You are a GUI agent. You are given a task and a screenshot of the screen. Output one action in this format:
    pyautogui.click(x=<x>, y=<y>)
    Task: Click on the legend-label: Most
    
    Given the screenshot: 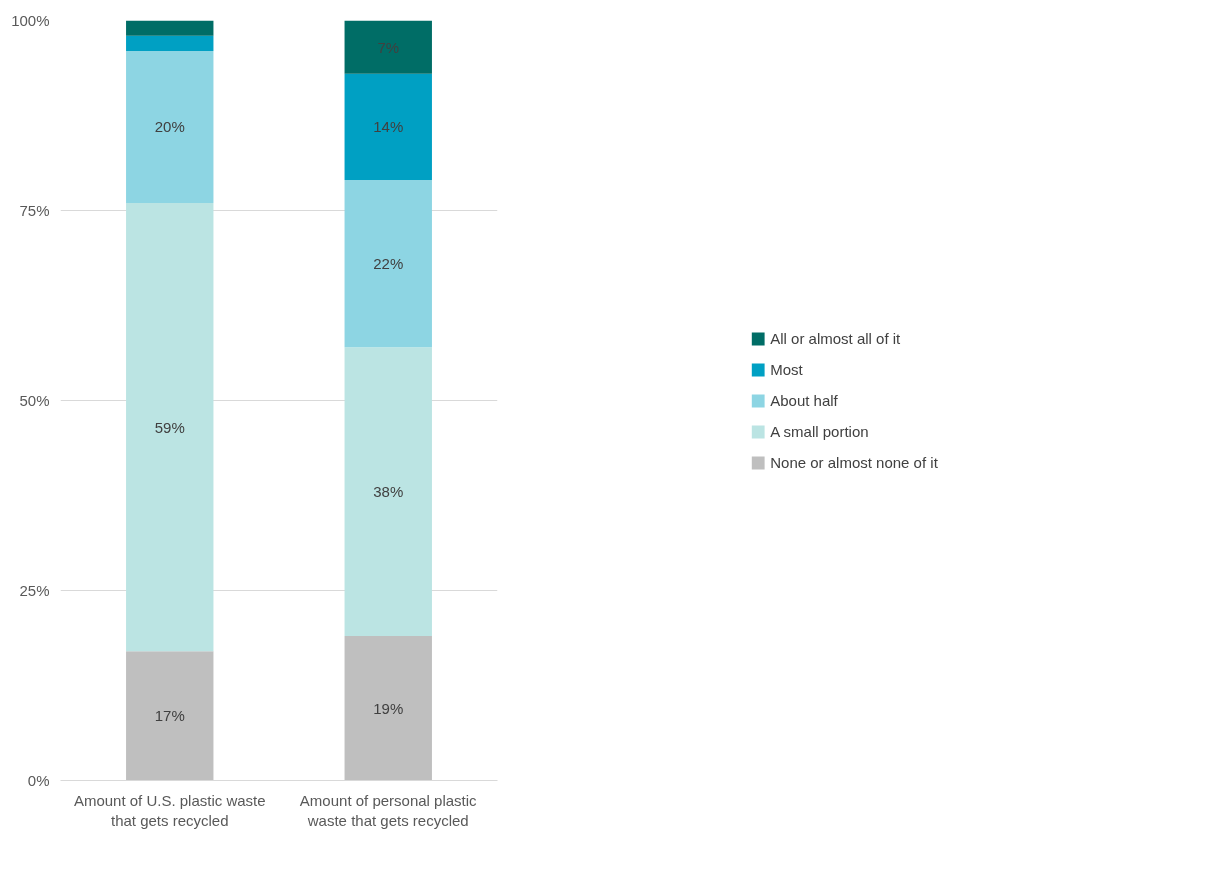 What is the action you would take?
    pyautogui.click(x=786, y=369)
    